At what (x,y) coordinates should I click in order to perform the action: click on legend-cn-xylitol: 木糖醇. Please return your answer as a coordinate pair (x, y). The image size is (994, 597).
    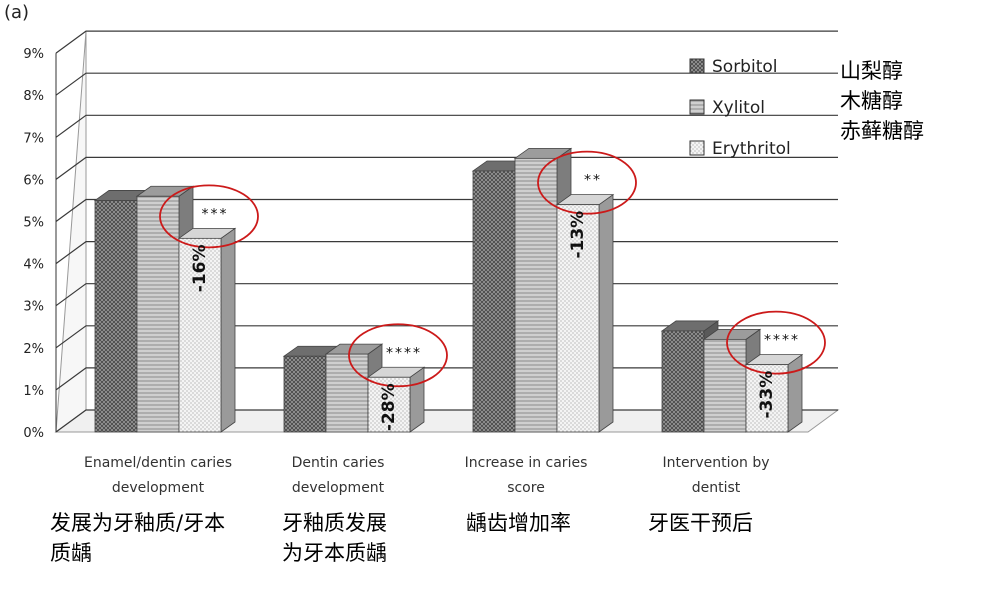
    Looking at the image, I should click on (871, 101).